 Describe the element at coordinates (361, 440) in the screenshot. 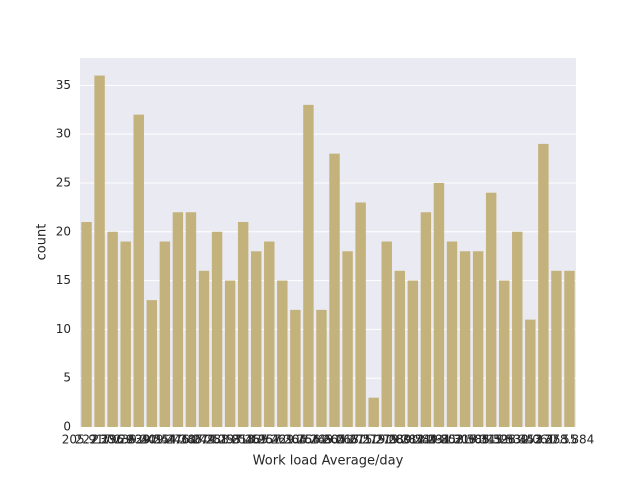

I see `x-tick-label: 268.519` at that location.